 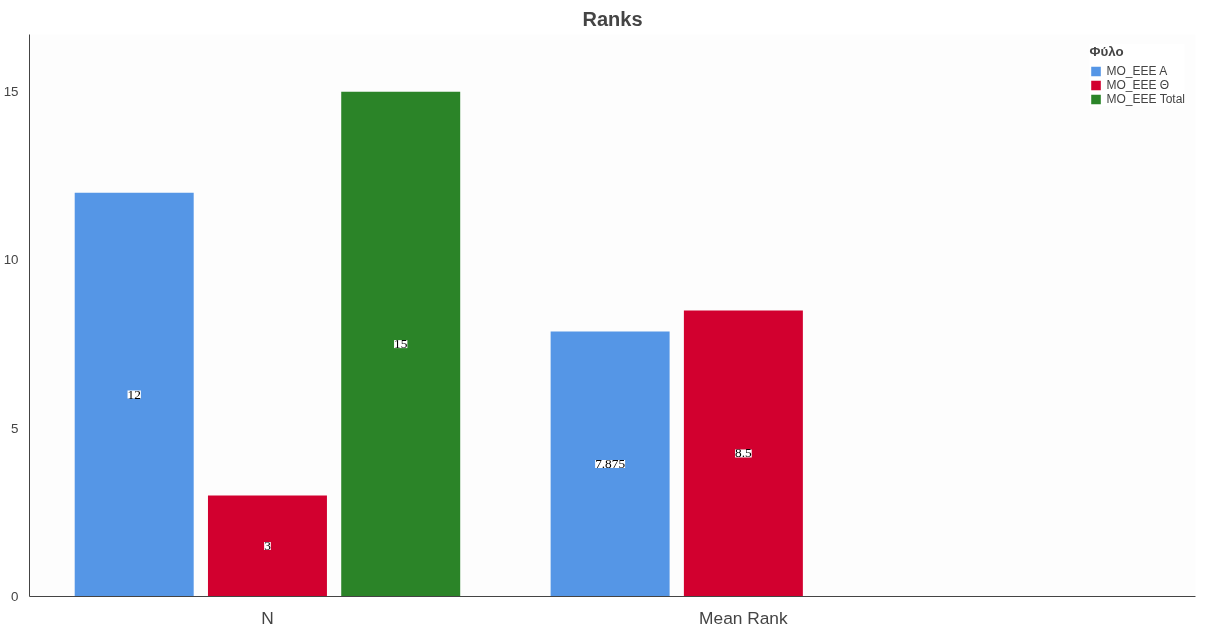 I want to click on legend-label: MO_EEE A, so click(x=1137, y=71).